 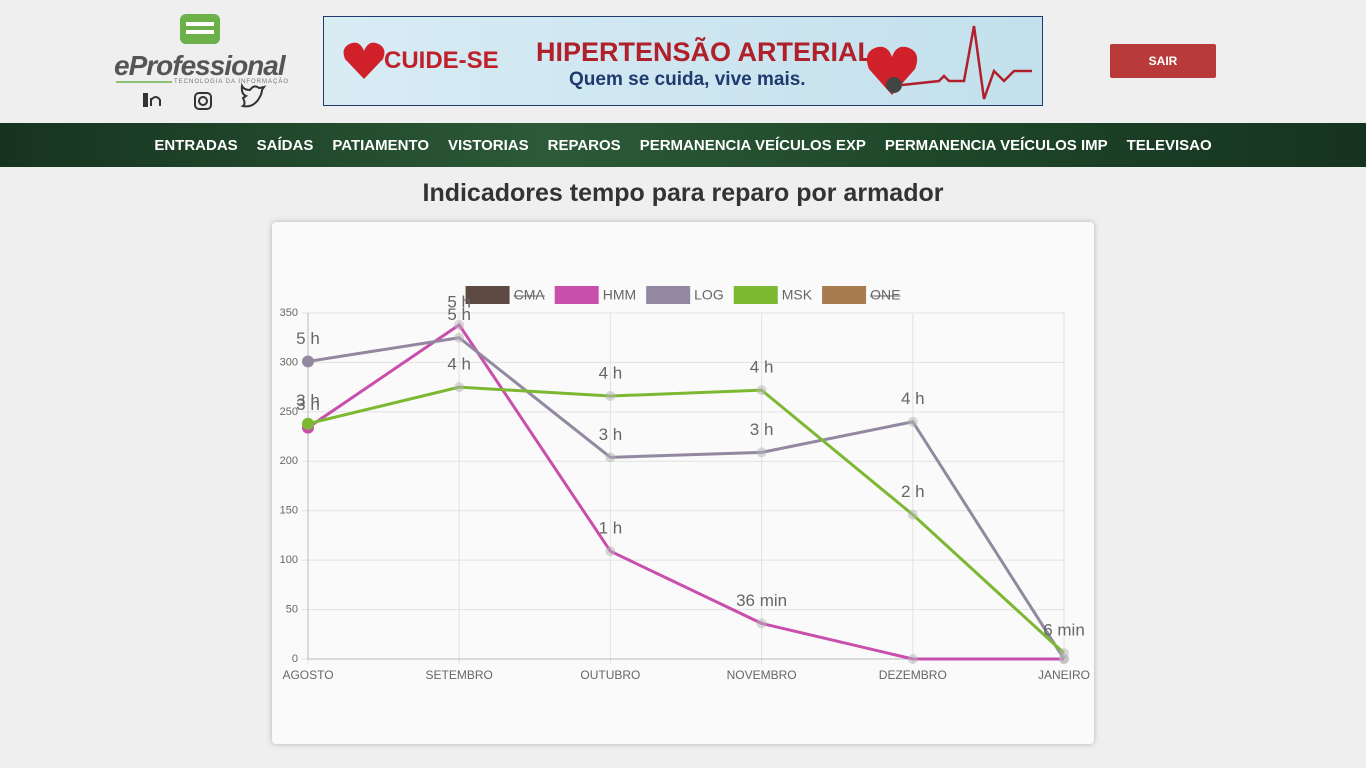 I want to click on data-label: 6 min, so click(x=1064, y=630).